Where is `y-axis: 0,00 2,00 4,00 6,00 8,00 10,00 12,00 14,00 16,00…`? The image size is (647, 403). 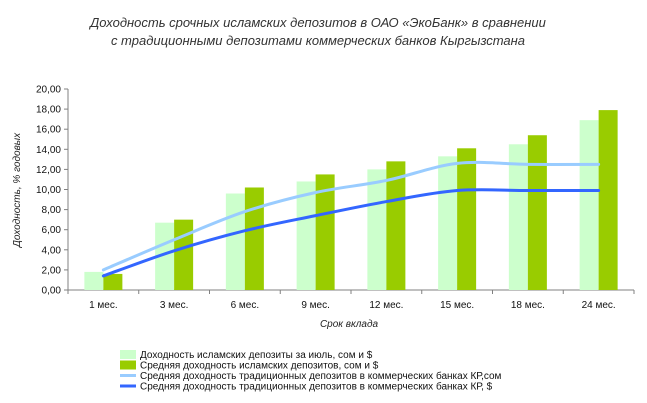
y-axis: 0,00 2,00 4,00 6,00 8,00 10,00 12,00 14,00 16,00… is located at coordinates (52, 191).